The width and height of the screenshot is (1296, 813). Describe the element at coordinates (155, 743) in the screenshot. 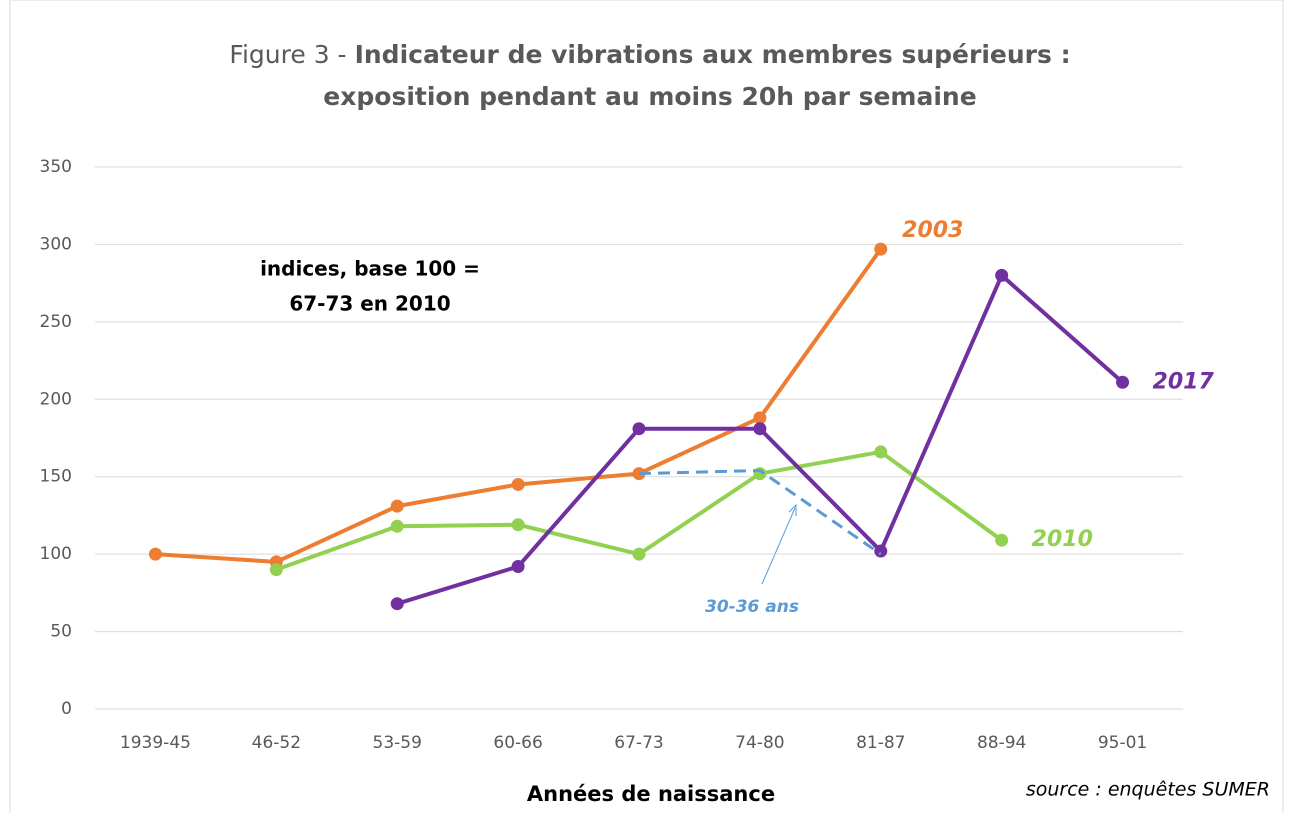

I see `x-tick-label: 1939-45` at that location.